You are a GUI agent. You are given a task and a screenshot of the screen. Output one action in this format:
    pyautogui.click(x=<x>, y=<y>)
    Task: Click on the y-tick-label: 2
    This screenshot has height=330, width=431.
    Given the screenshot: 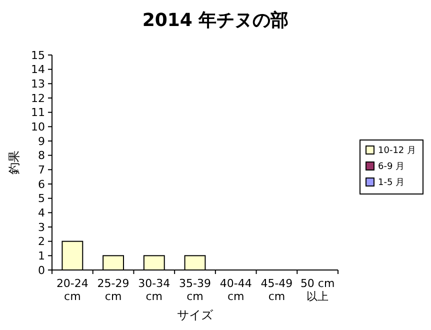 What is the action you would take?
    pyautogui.click(x=41, y=241)
    